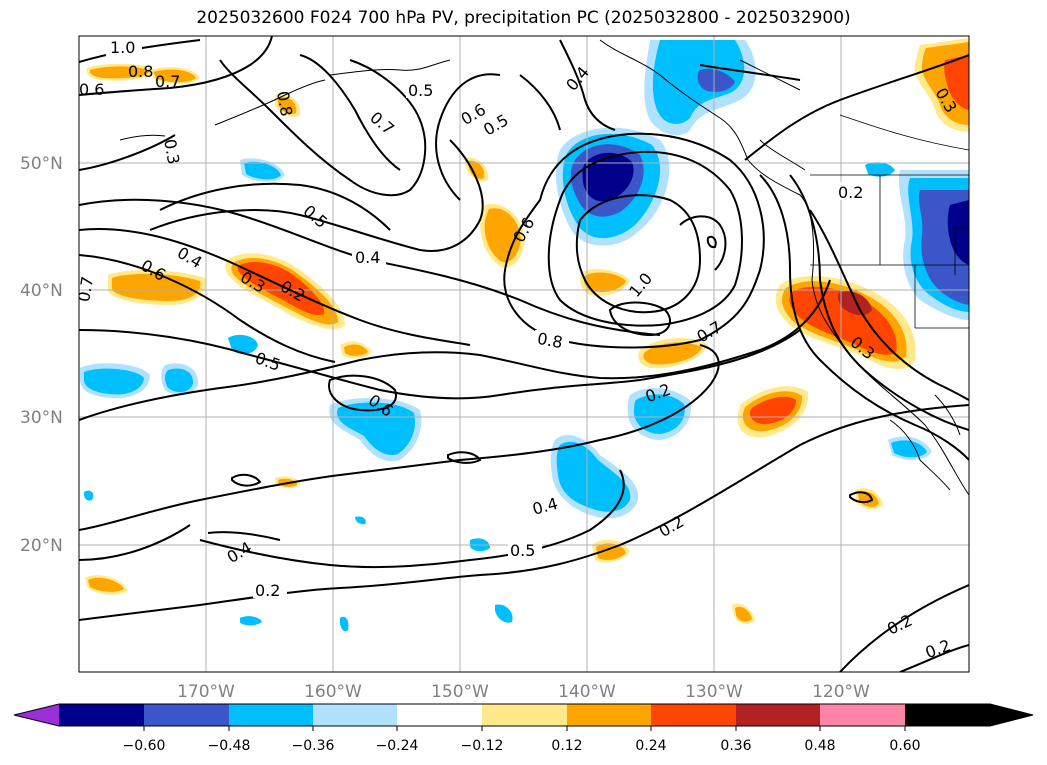 The image size is (1047, 765). What do you see at coordinates (144, 746) in the screenshot?
I see `colorbar-tick-label: −0.60` at bounding box center [144, 746].